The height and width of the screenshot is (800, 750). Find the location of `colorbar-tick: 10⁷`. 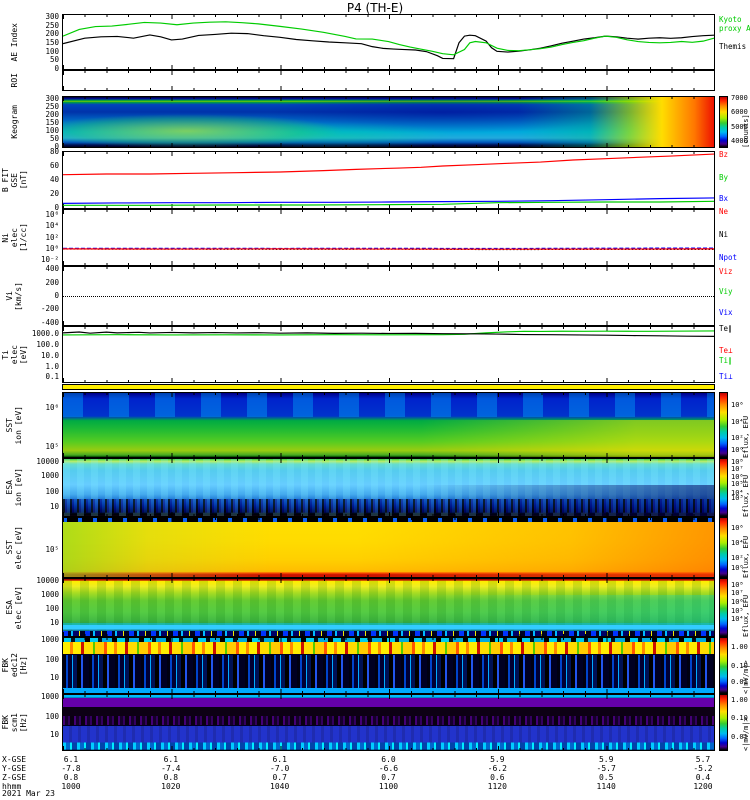

colorbar-tick: 10⁷ is located at coordinates (737, 469).